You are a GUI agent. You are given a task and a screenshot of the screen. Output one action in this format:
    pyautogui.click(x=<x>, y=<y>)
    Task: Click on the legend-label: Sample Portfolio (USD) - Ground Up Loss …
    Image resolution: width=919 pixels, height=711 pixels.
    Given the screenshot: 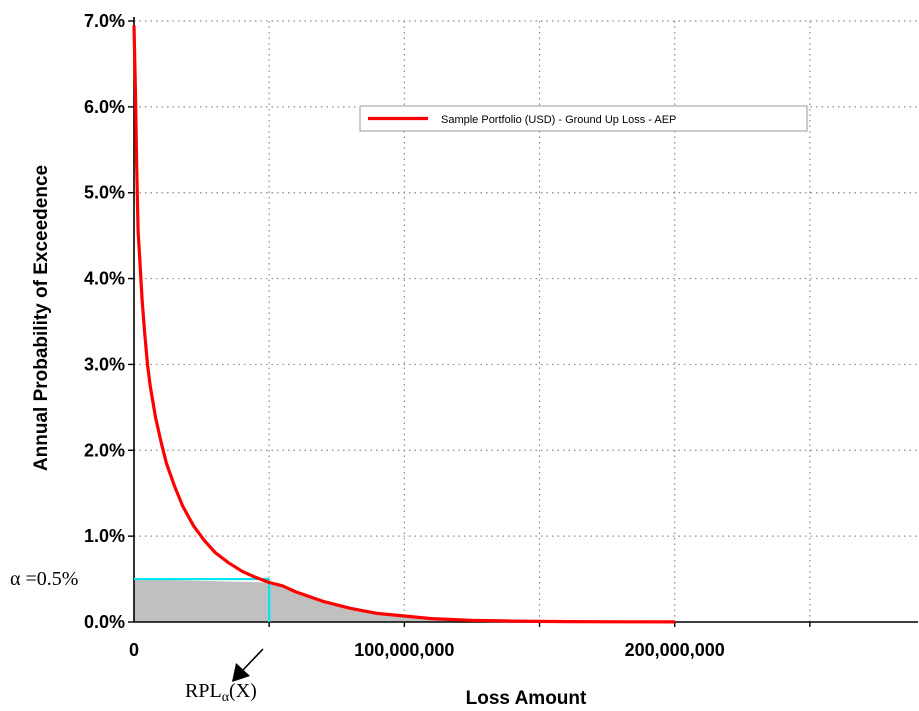 What is the action you would take?
    pyautogui.click(x=558, y=120)
    